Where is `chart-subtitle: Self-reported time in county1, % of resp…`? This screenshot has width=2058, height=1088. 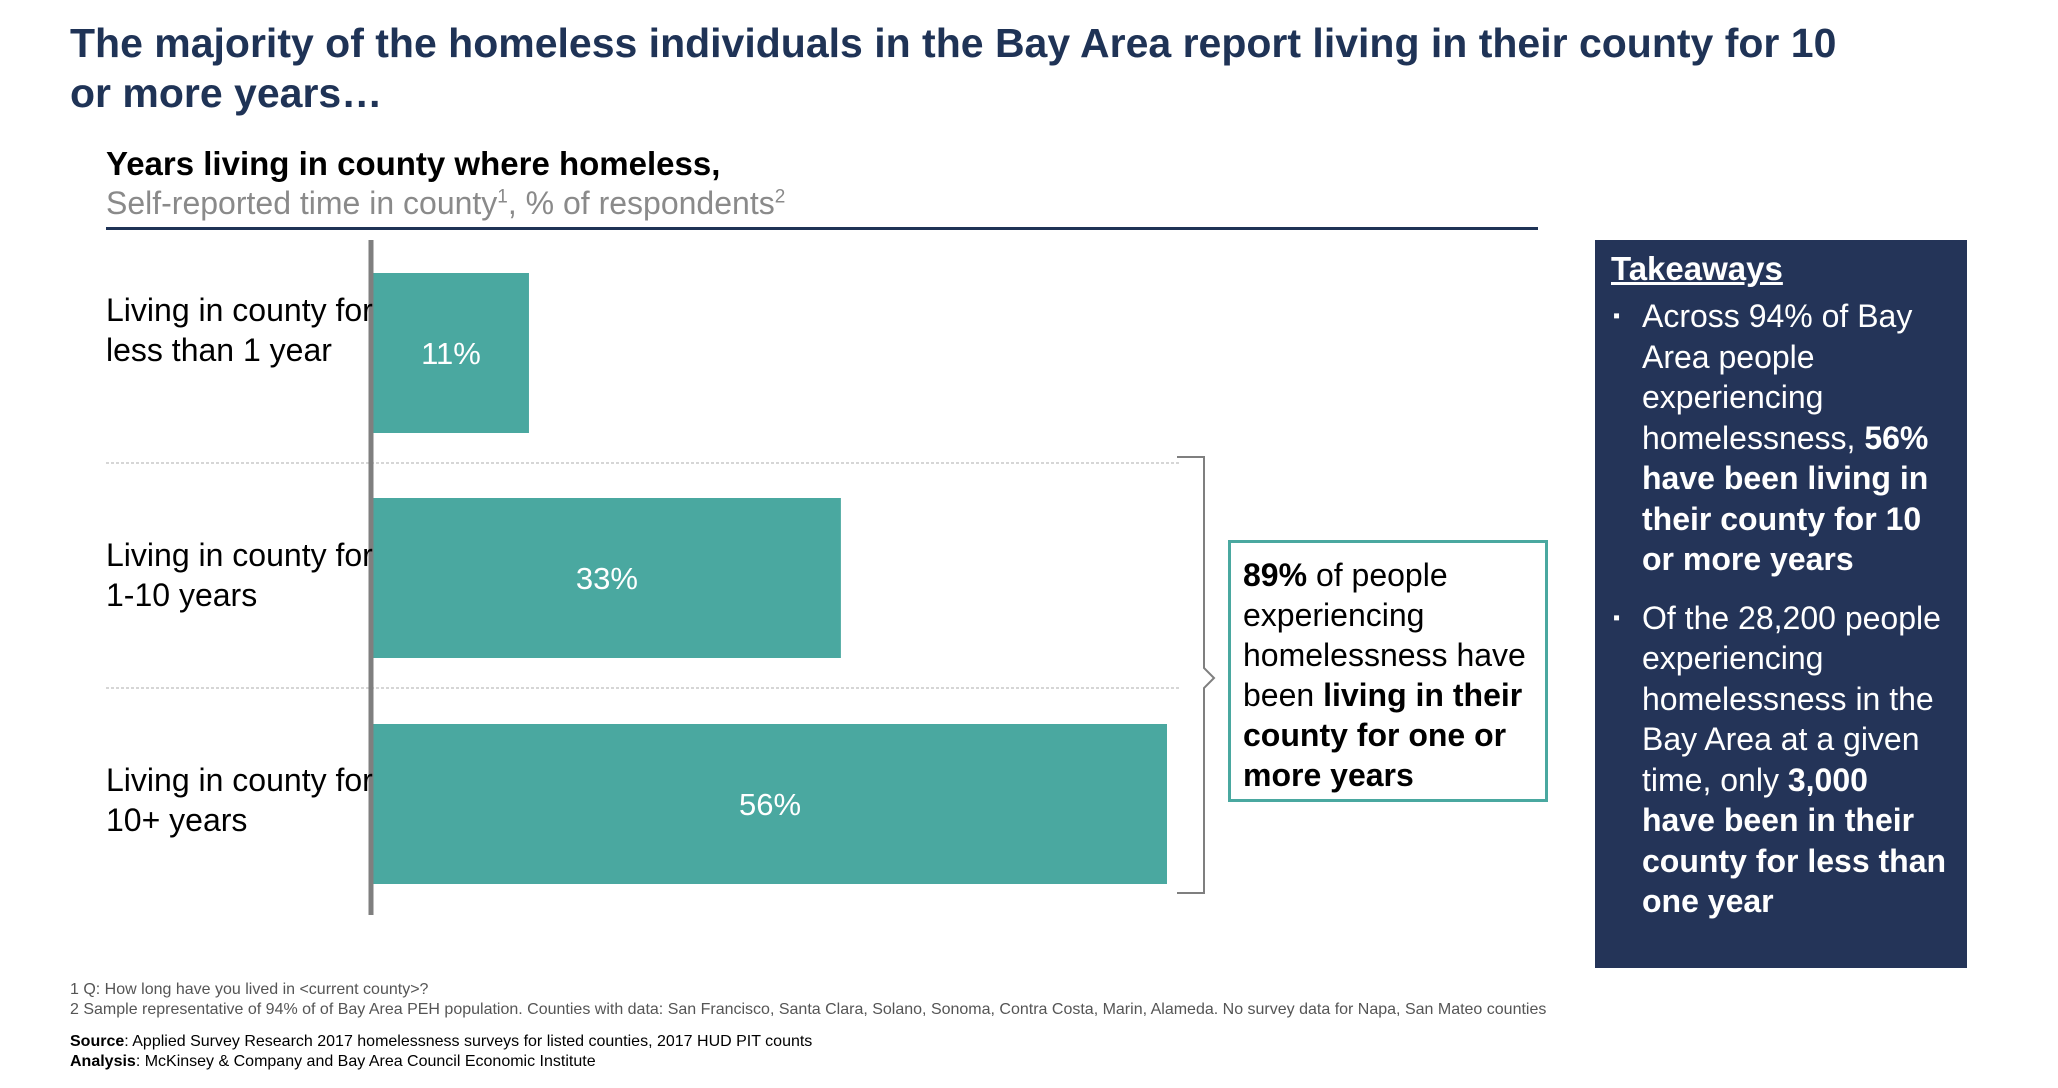
chart-subtitle: Self-reported time in county1, % of resp… is located at coordinates (445, 203).